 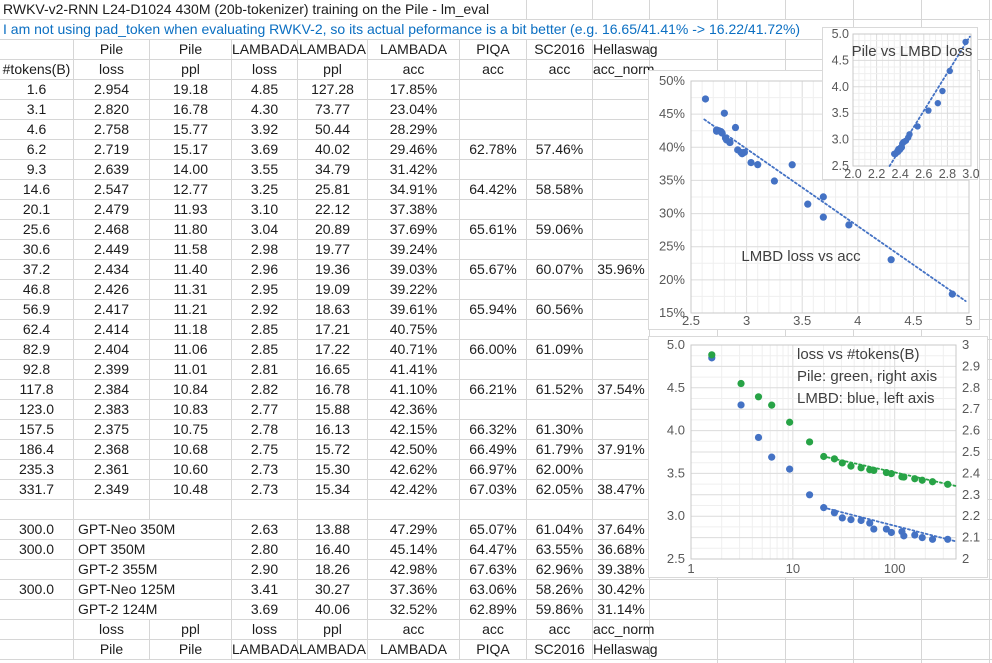 What do you see at coordinates (265, 150) in the screenshot?
I see `table-cell: 3.69` at bounding box center [265, 150].